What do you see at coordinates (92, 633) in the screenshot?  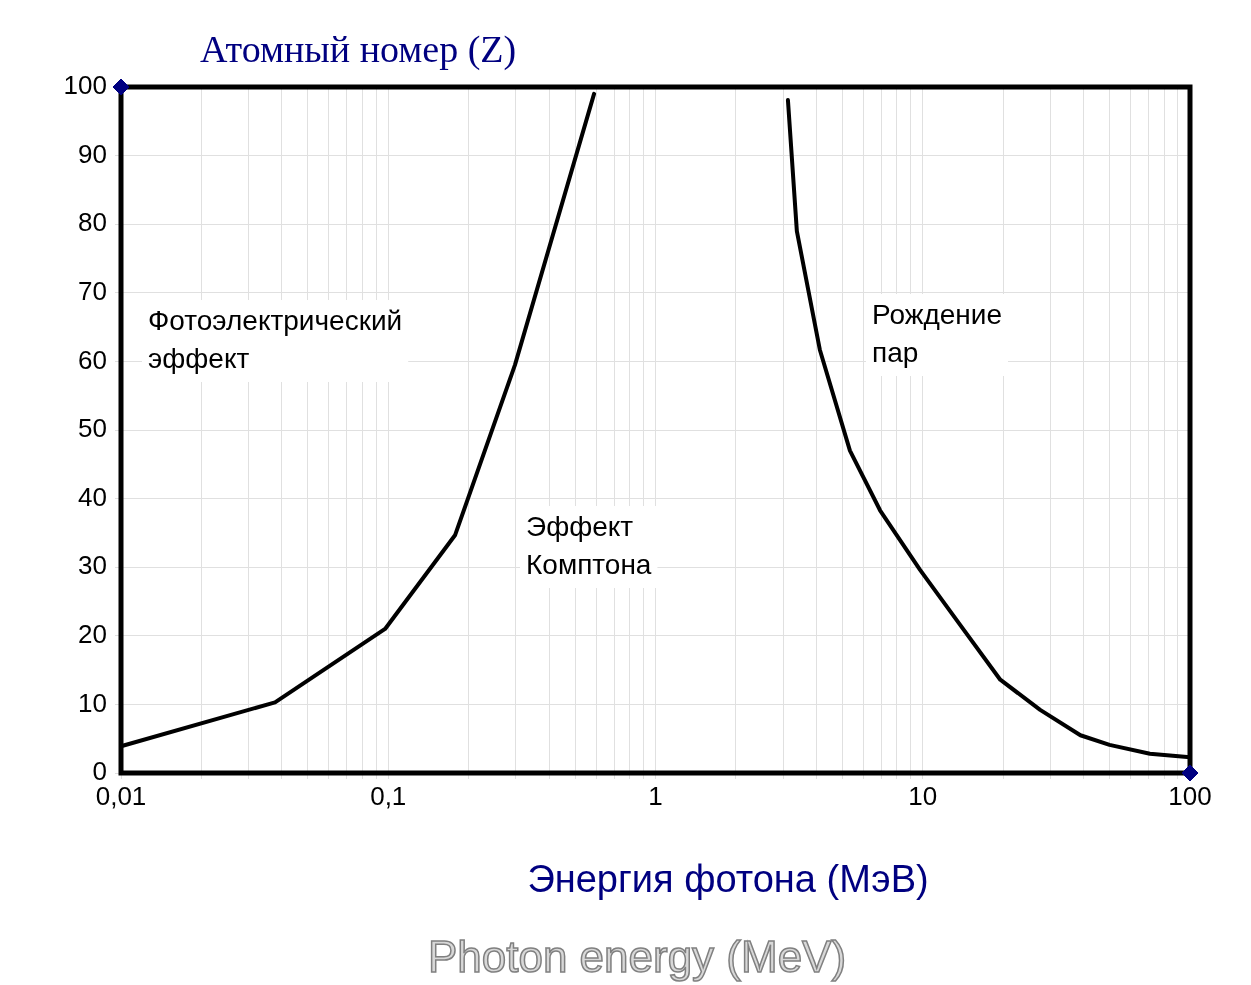 I see `y-tick-label: 20` at bounding box center [92, 633].